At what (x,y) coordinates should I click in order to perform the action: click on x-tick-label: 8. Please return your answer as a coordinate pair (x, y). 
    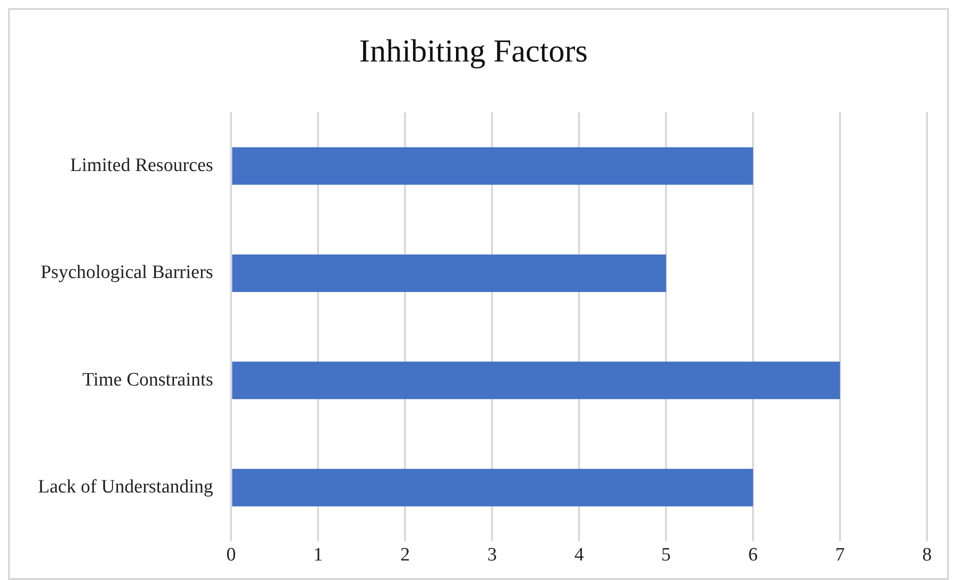
    Looking at the image, I should click on (927, 555).